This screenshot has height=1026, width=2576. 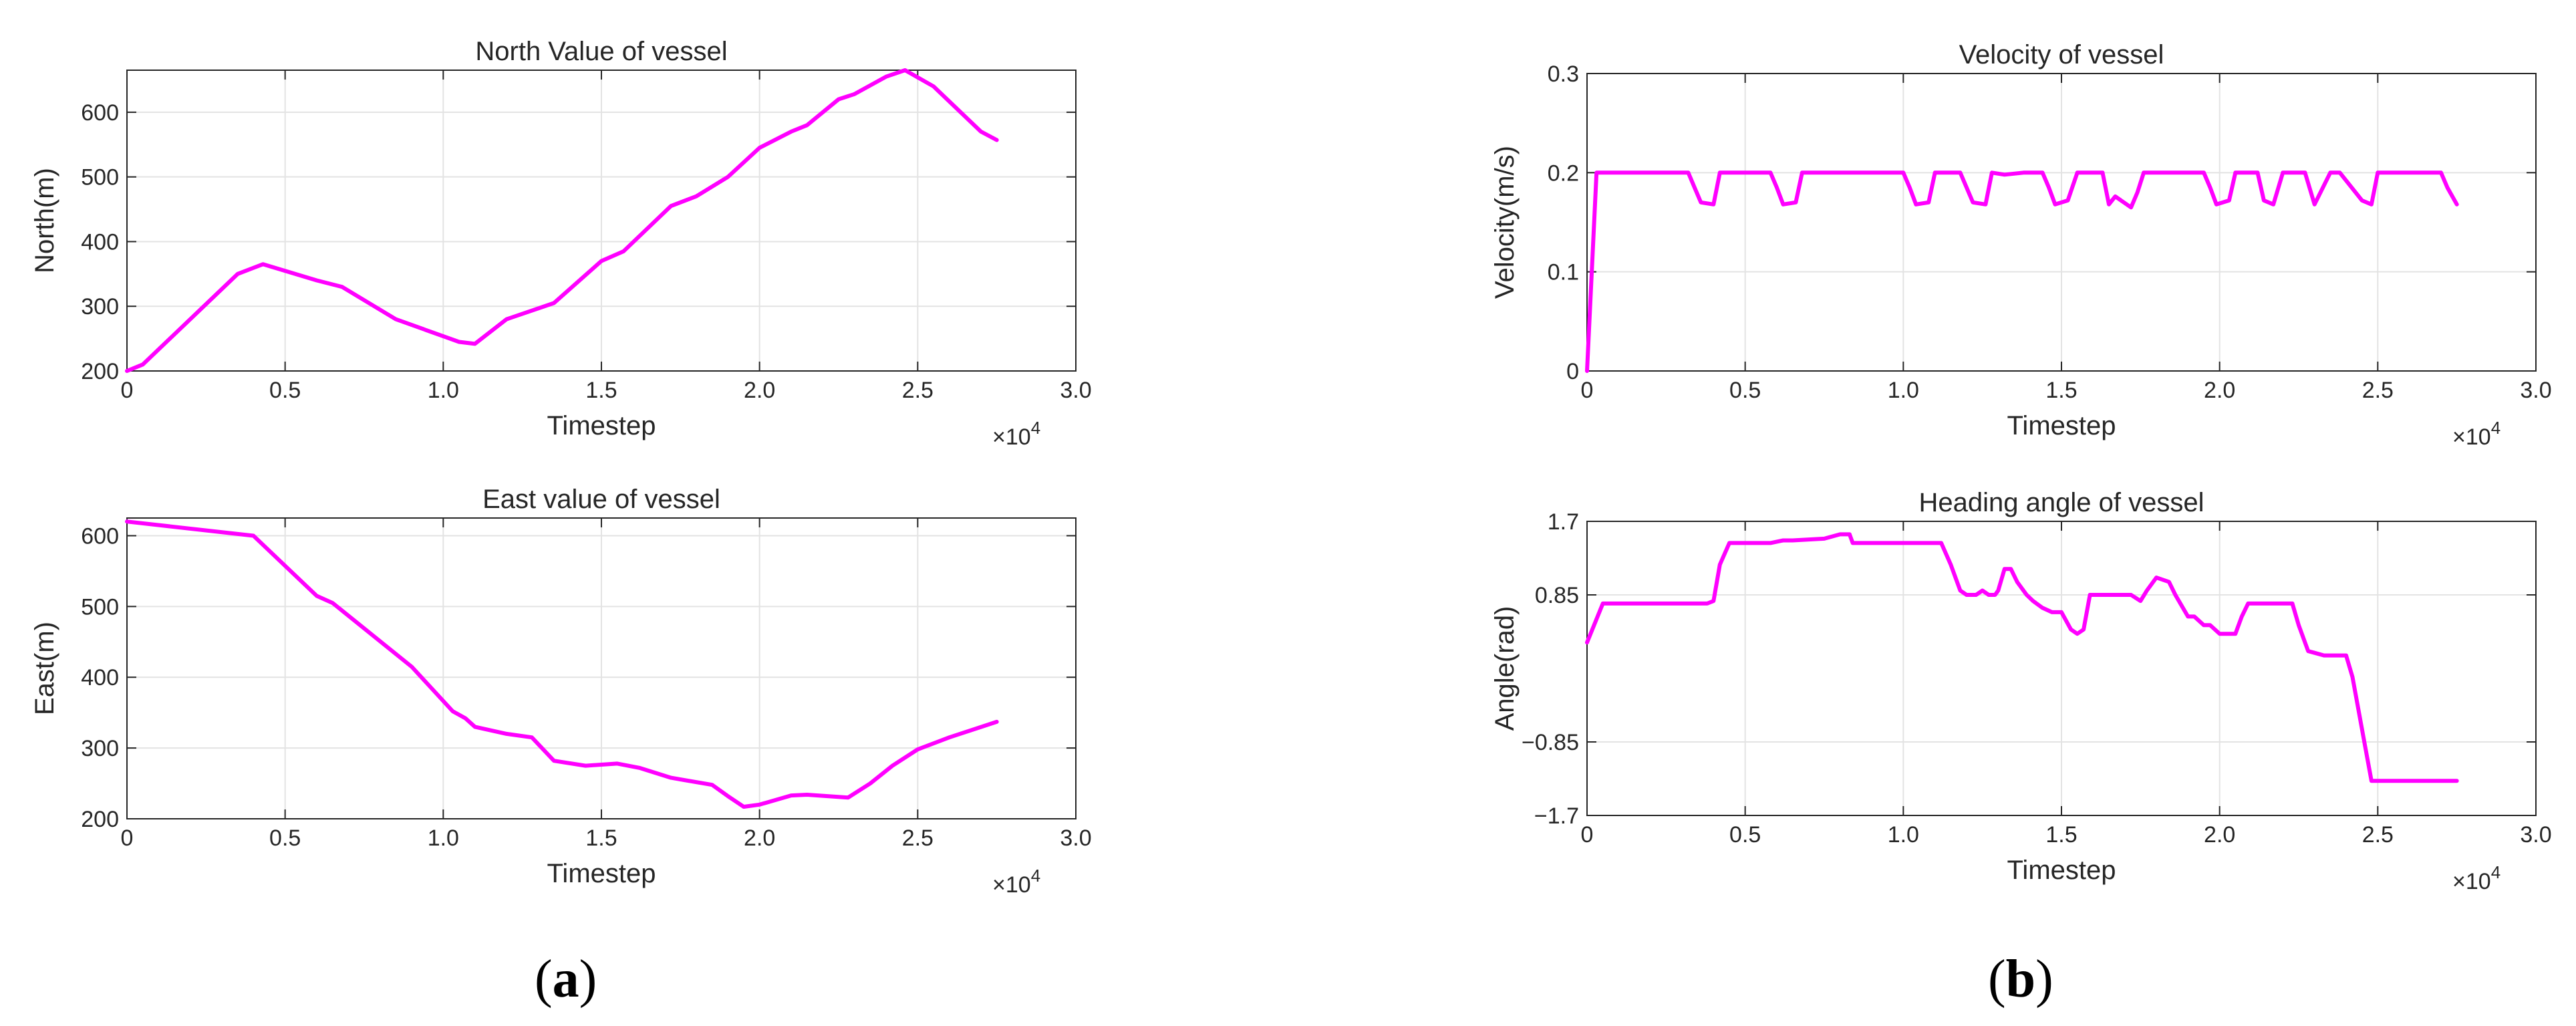 I want to click on y-tick-label: −0.85, so click(x=1550, y=742).